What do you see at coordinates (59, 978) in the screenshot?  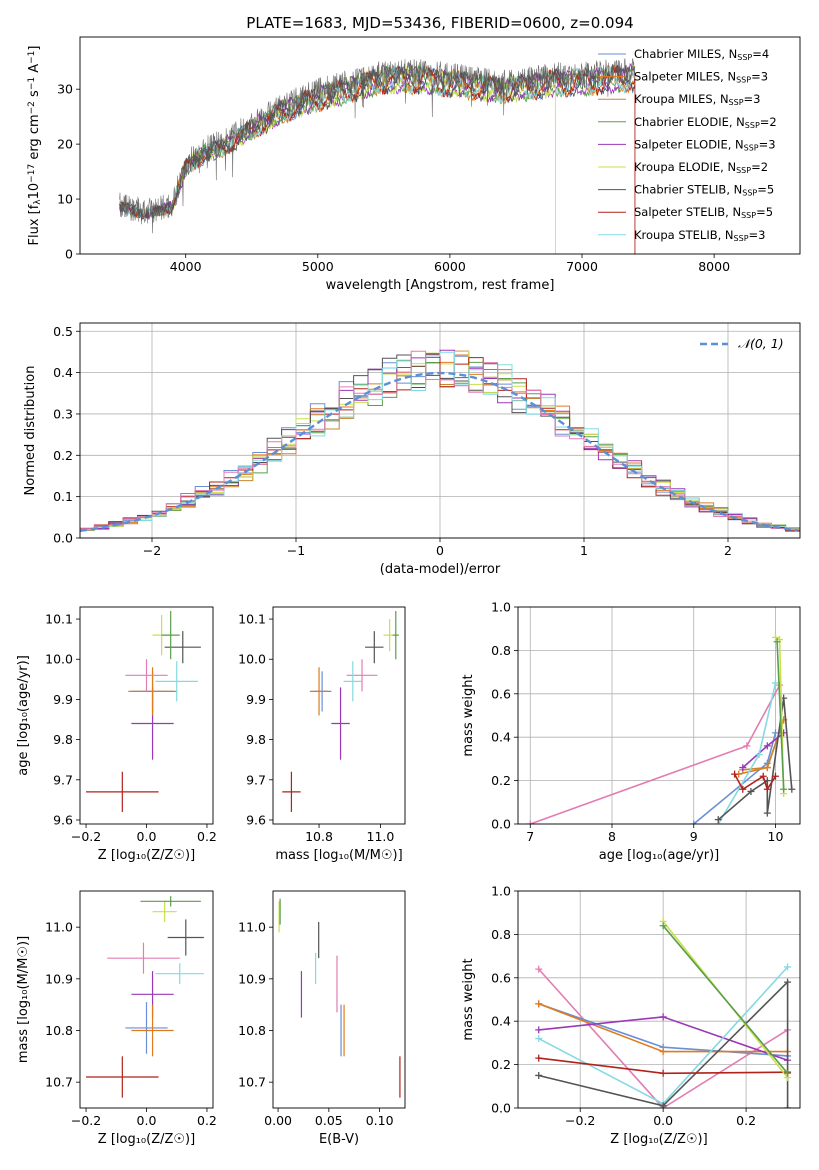 I see `y-tick-label: 10.9` at bounding box center [59, 978].